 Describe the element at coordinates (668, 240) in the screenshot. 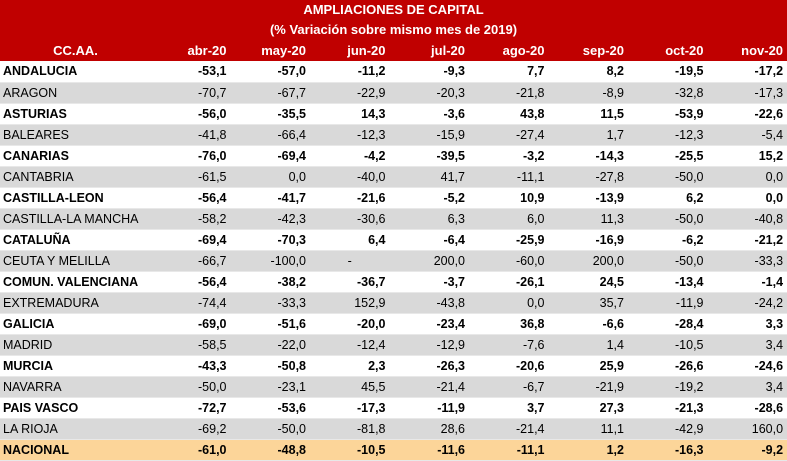

I see `value-cell: -6,2` at that location.